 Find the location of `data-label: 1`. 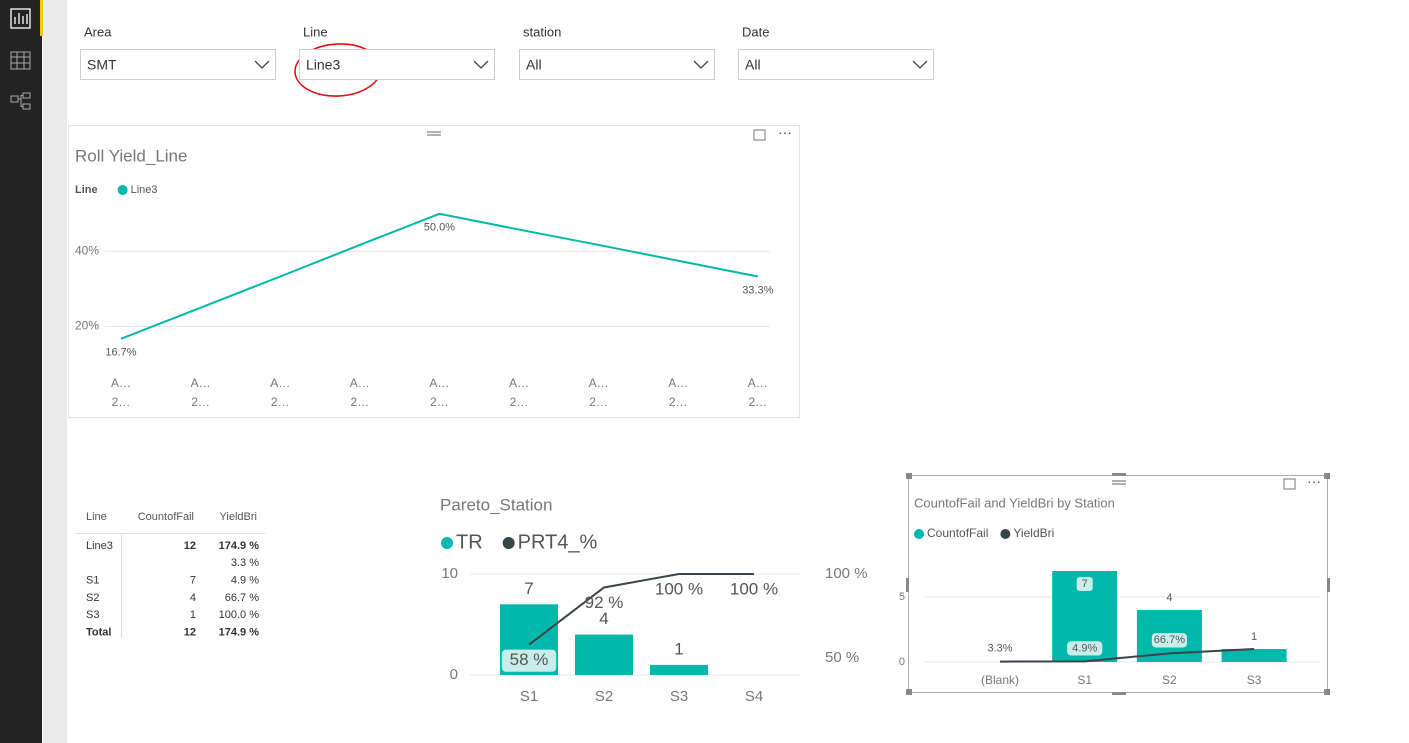

data-label: 1 is located at coordinates (678, 648).